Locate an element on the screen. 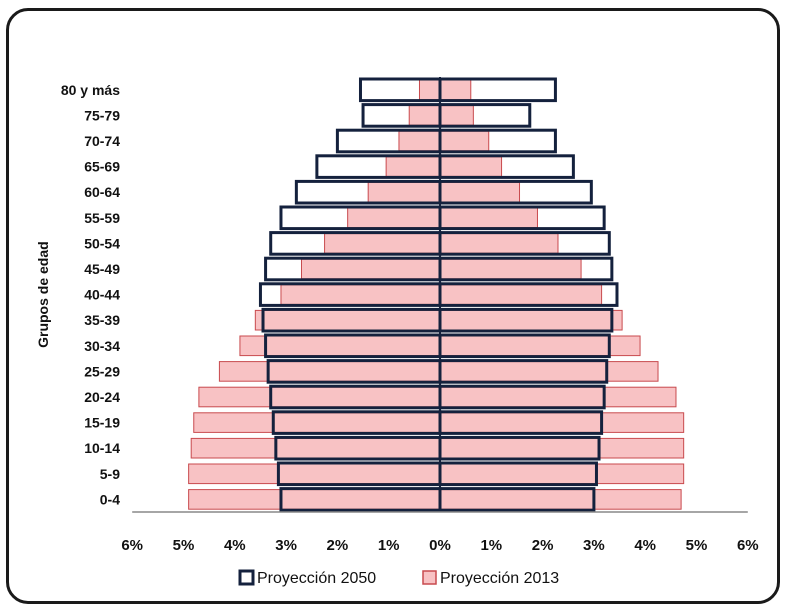  y-tick-label: 40-44 is located at coordinates (102, 295).